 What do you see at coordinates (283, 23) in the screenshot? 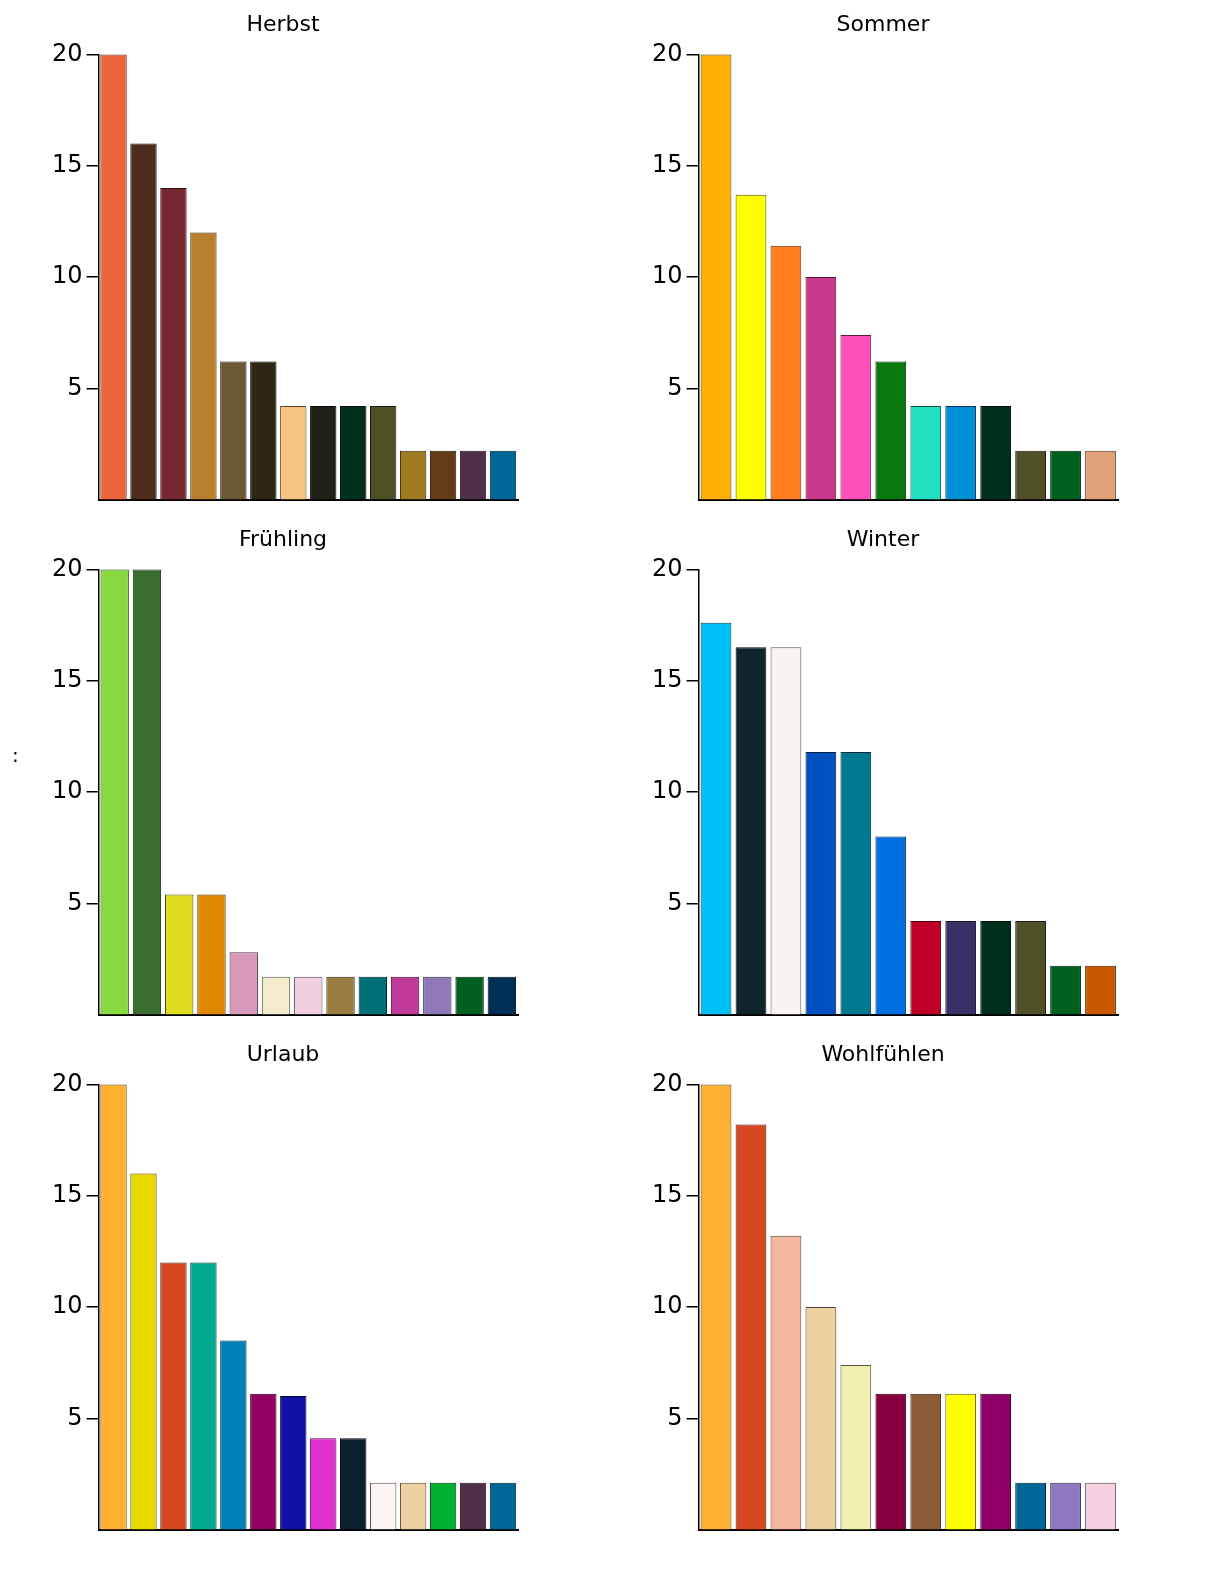
I see `chart-title: Herbst` at bounding box center [283, 23].